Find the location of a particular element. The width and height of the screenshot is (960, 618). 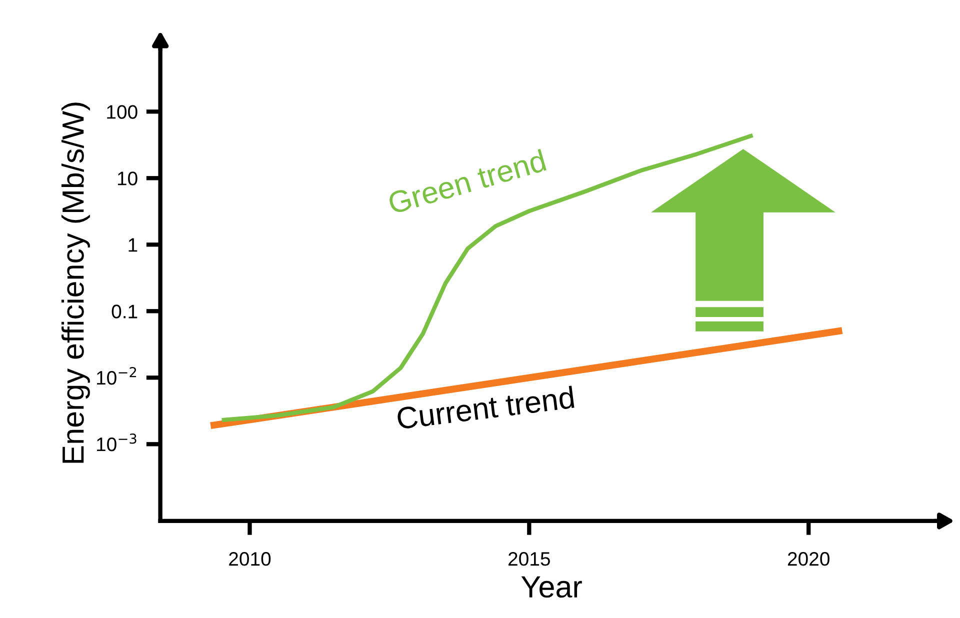

y-axis-title: Energy efficiency (Mb/s/W) is located at coordinates (75, 282).